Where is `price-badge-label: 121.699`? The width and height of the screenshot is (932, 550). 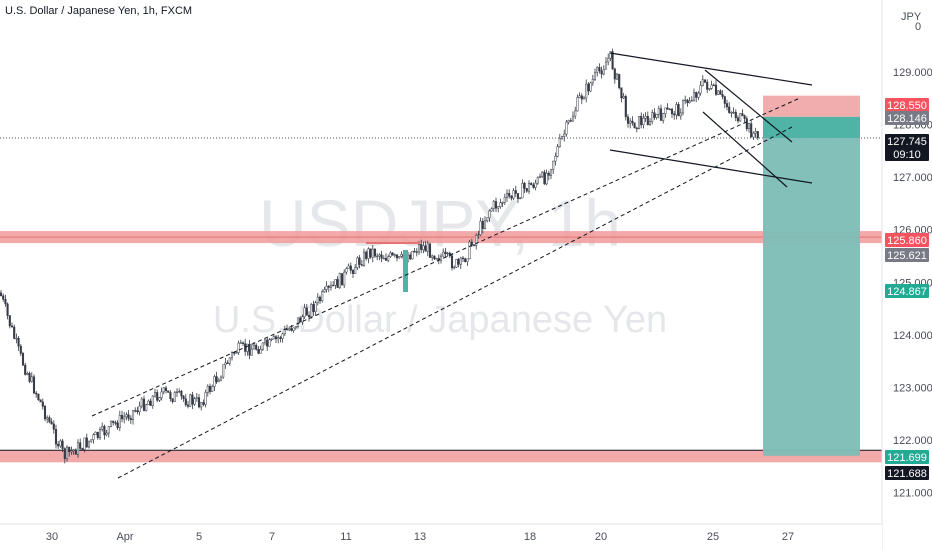
price-badge-label: 121.699 is located at coordinates (907, 458).